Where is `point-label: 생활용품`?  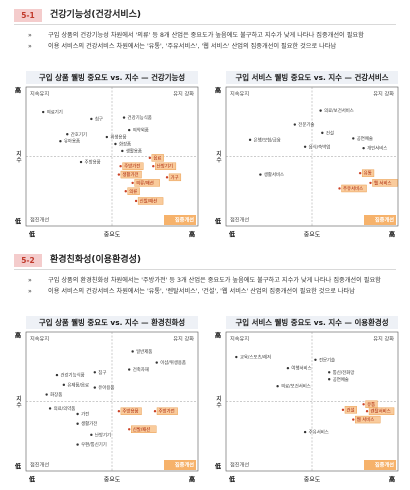
point-label: 생활용품 is located at coordinates (134, 150).